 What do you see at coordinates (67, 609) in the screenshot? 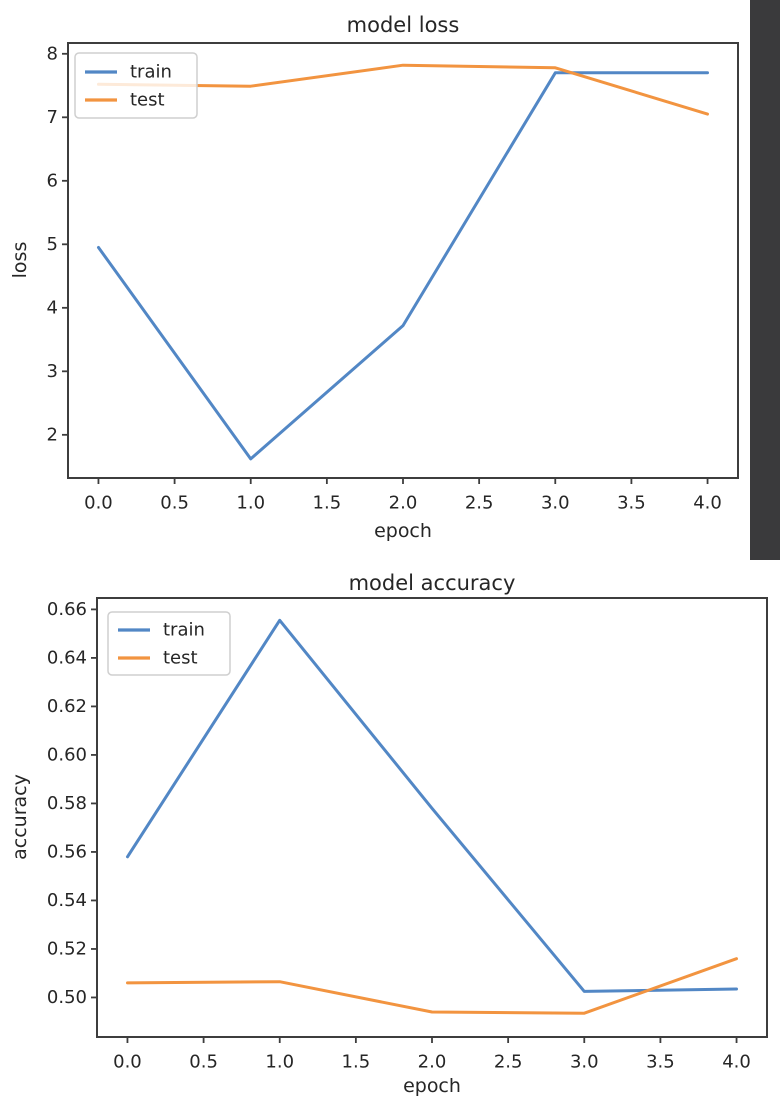
I see `y-tick-label: 0.66` at bounding box center [67, 609].